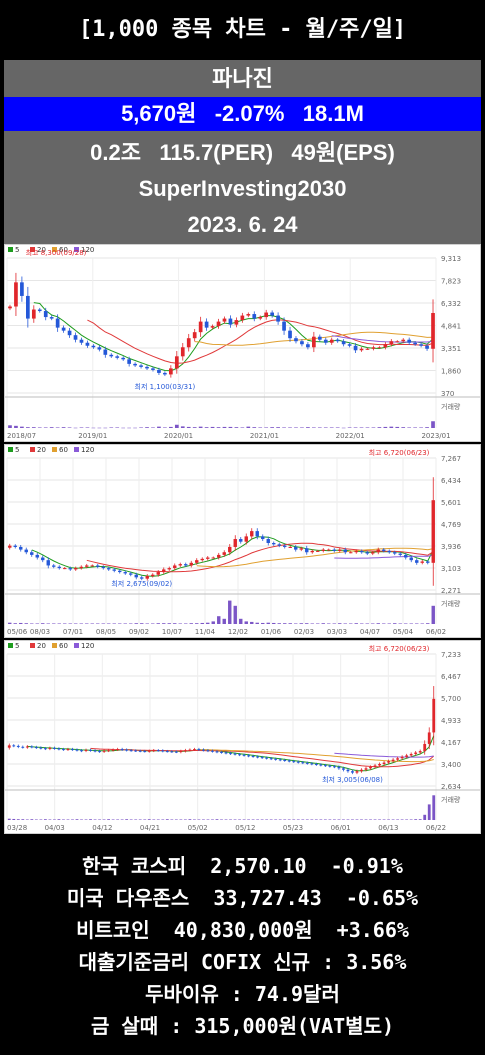 Image resolution: width=485 pixels, height=1055 pixels. Describe the element at coordinates (63, 450) in the screenshot. I see `legend-label: 60` at that location.